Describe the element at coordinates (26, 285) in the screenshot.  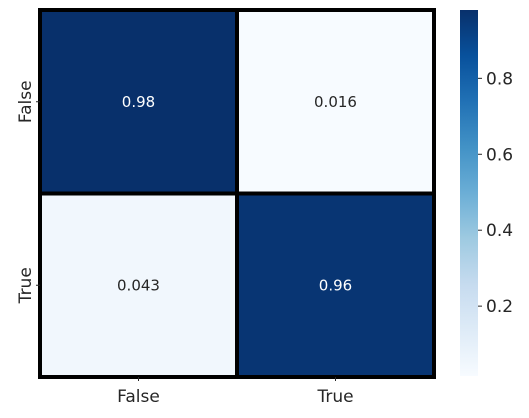
I see `y-tick-label-1: True` at that location.